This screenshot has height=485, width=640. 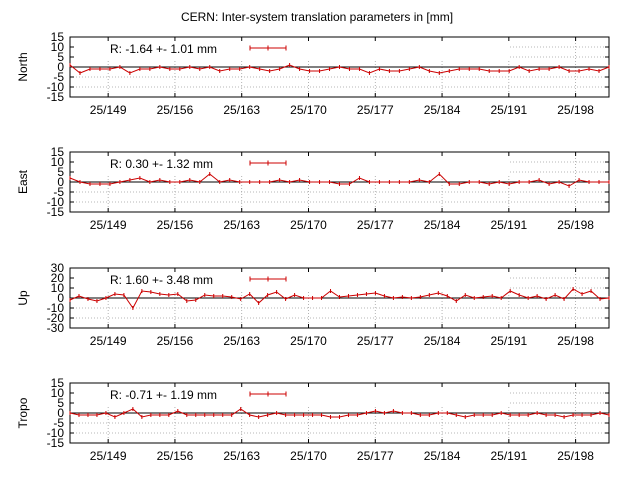 I want to click on y-axis-label: East, so click(x=23, y=181).